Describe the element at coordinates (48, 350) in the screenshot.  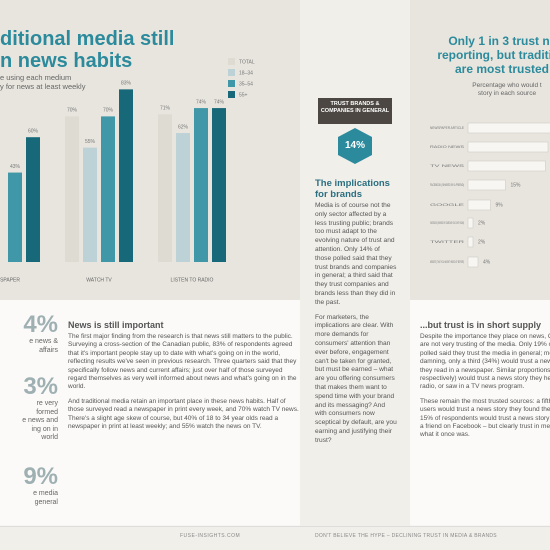
I see `stat-label: affairs` at that location.